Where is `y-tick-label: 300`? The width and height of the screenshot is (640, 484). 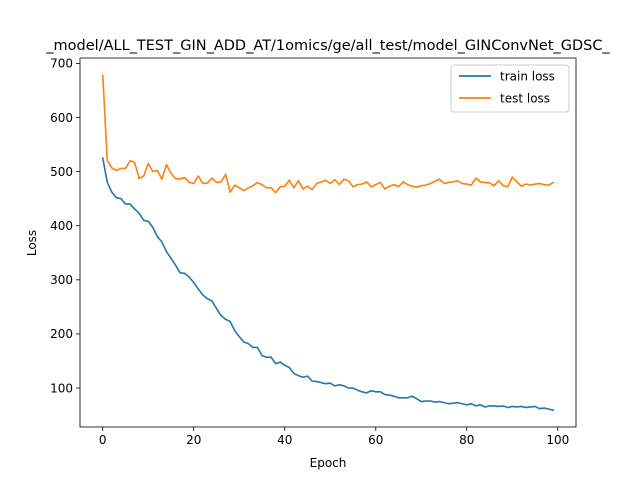
y-tick-label: 300 is located at coordinates (61, 280).